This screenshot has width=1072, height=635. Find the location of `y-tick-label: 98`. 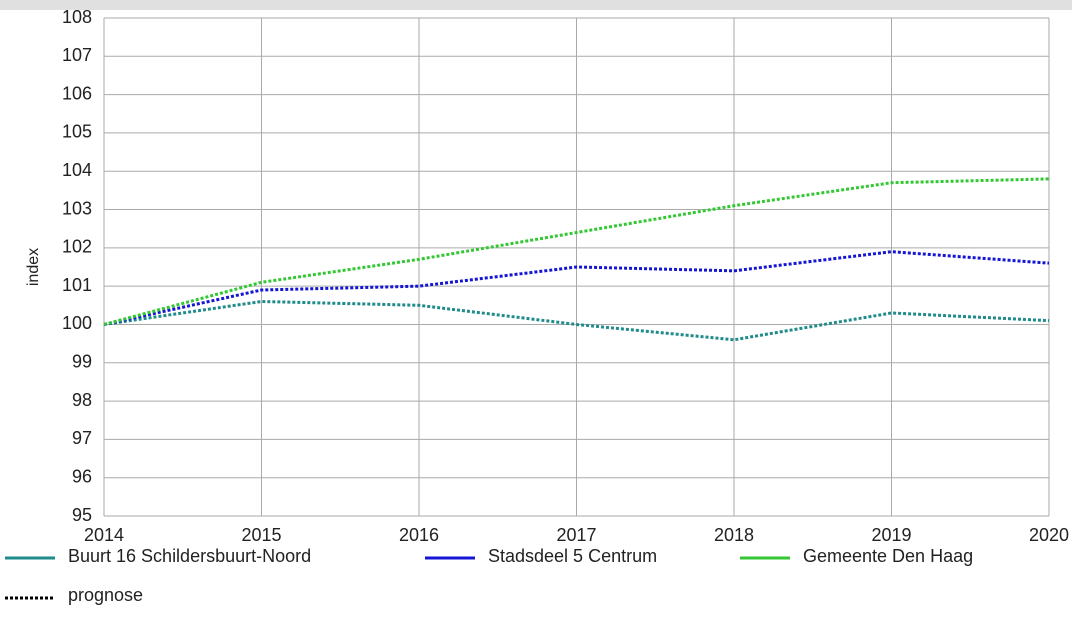

y-tick-label: 98 is located at coordinates (82, 400).